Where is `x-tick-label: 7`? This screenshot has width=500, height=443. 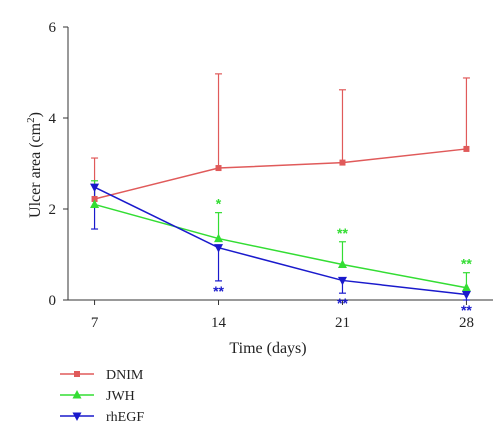 x-tick-label: 7 is located at coordinates (95, 323).